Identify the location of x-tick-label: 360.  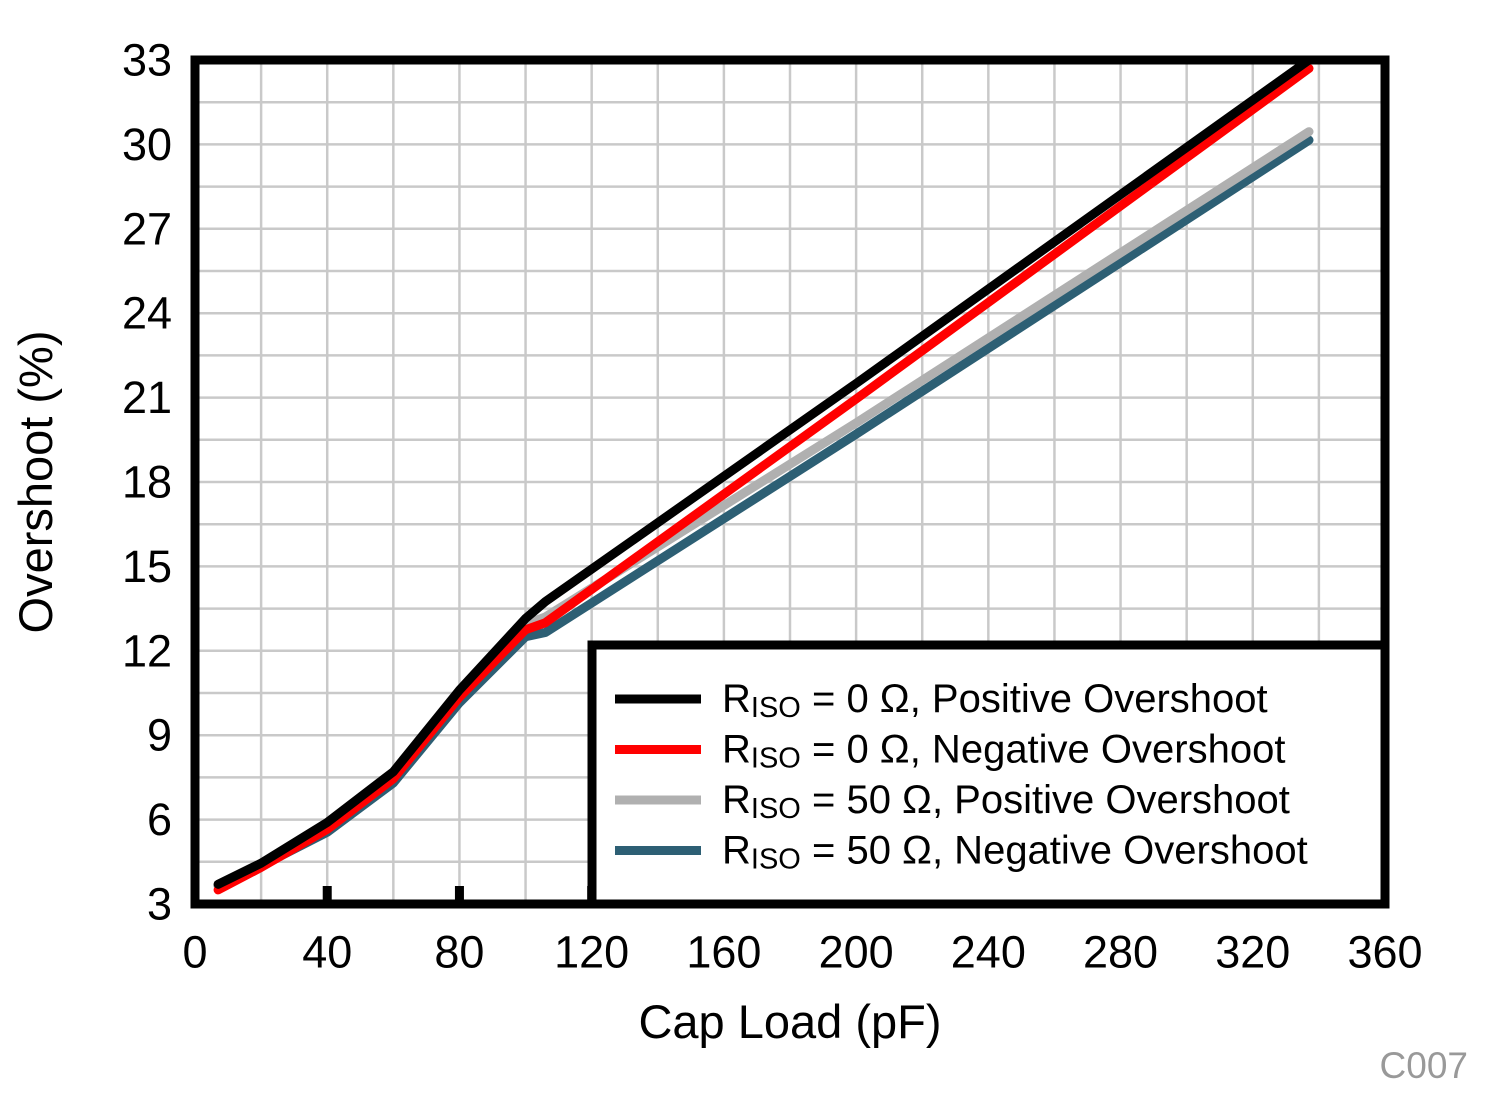
(1384, 952).